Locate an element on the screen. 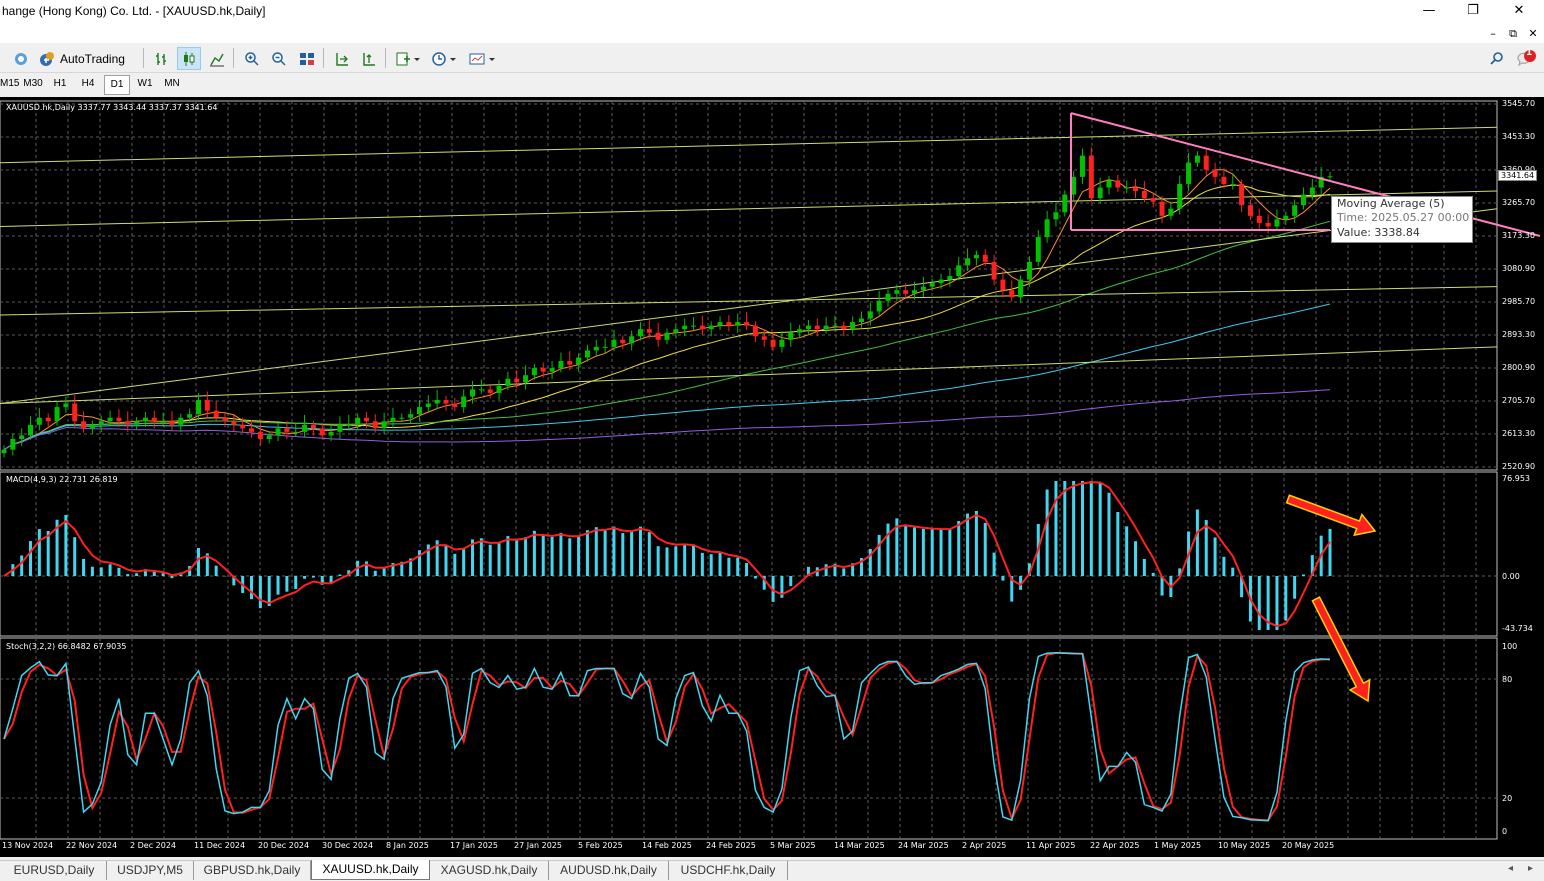 The image size is (1544, 881). tab-audusd: AUDUSD.hk,Daily is located at coordinates (609, 870).